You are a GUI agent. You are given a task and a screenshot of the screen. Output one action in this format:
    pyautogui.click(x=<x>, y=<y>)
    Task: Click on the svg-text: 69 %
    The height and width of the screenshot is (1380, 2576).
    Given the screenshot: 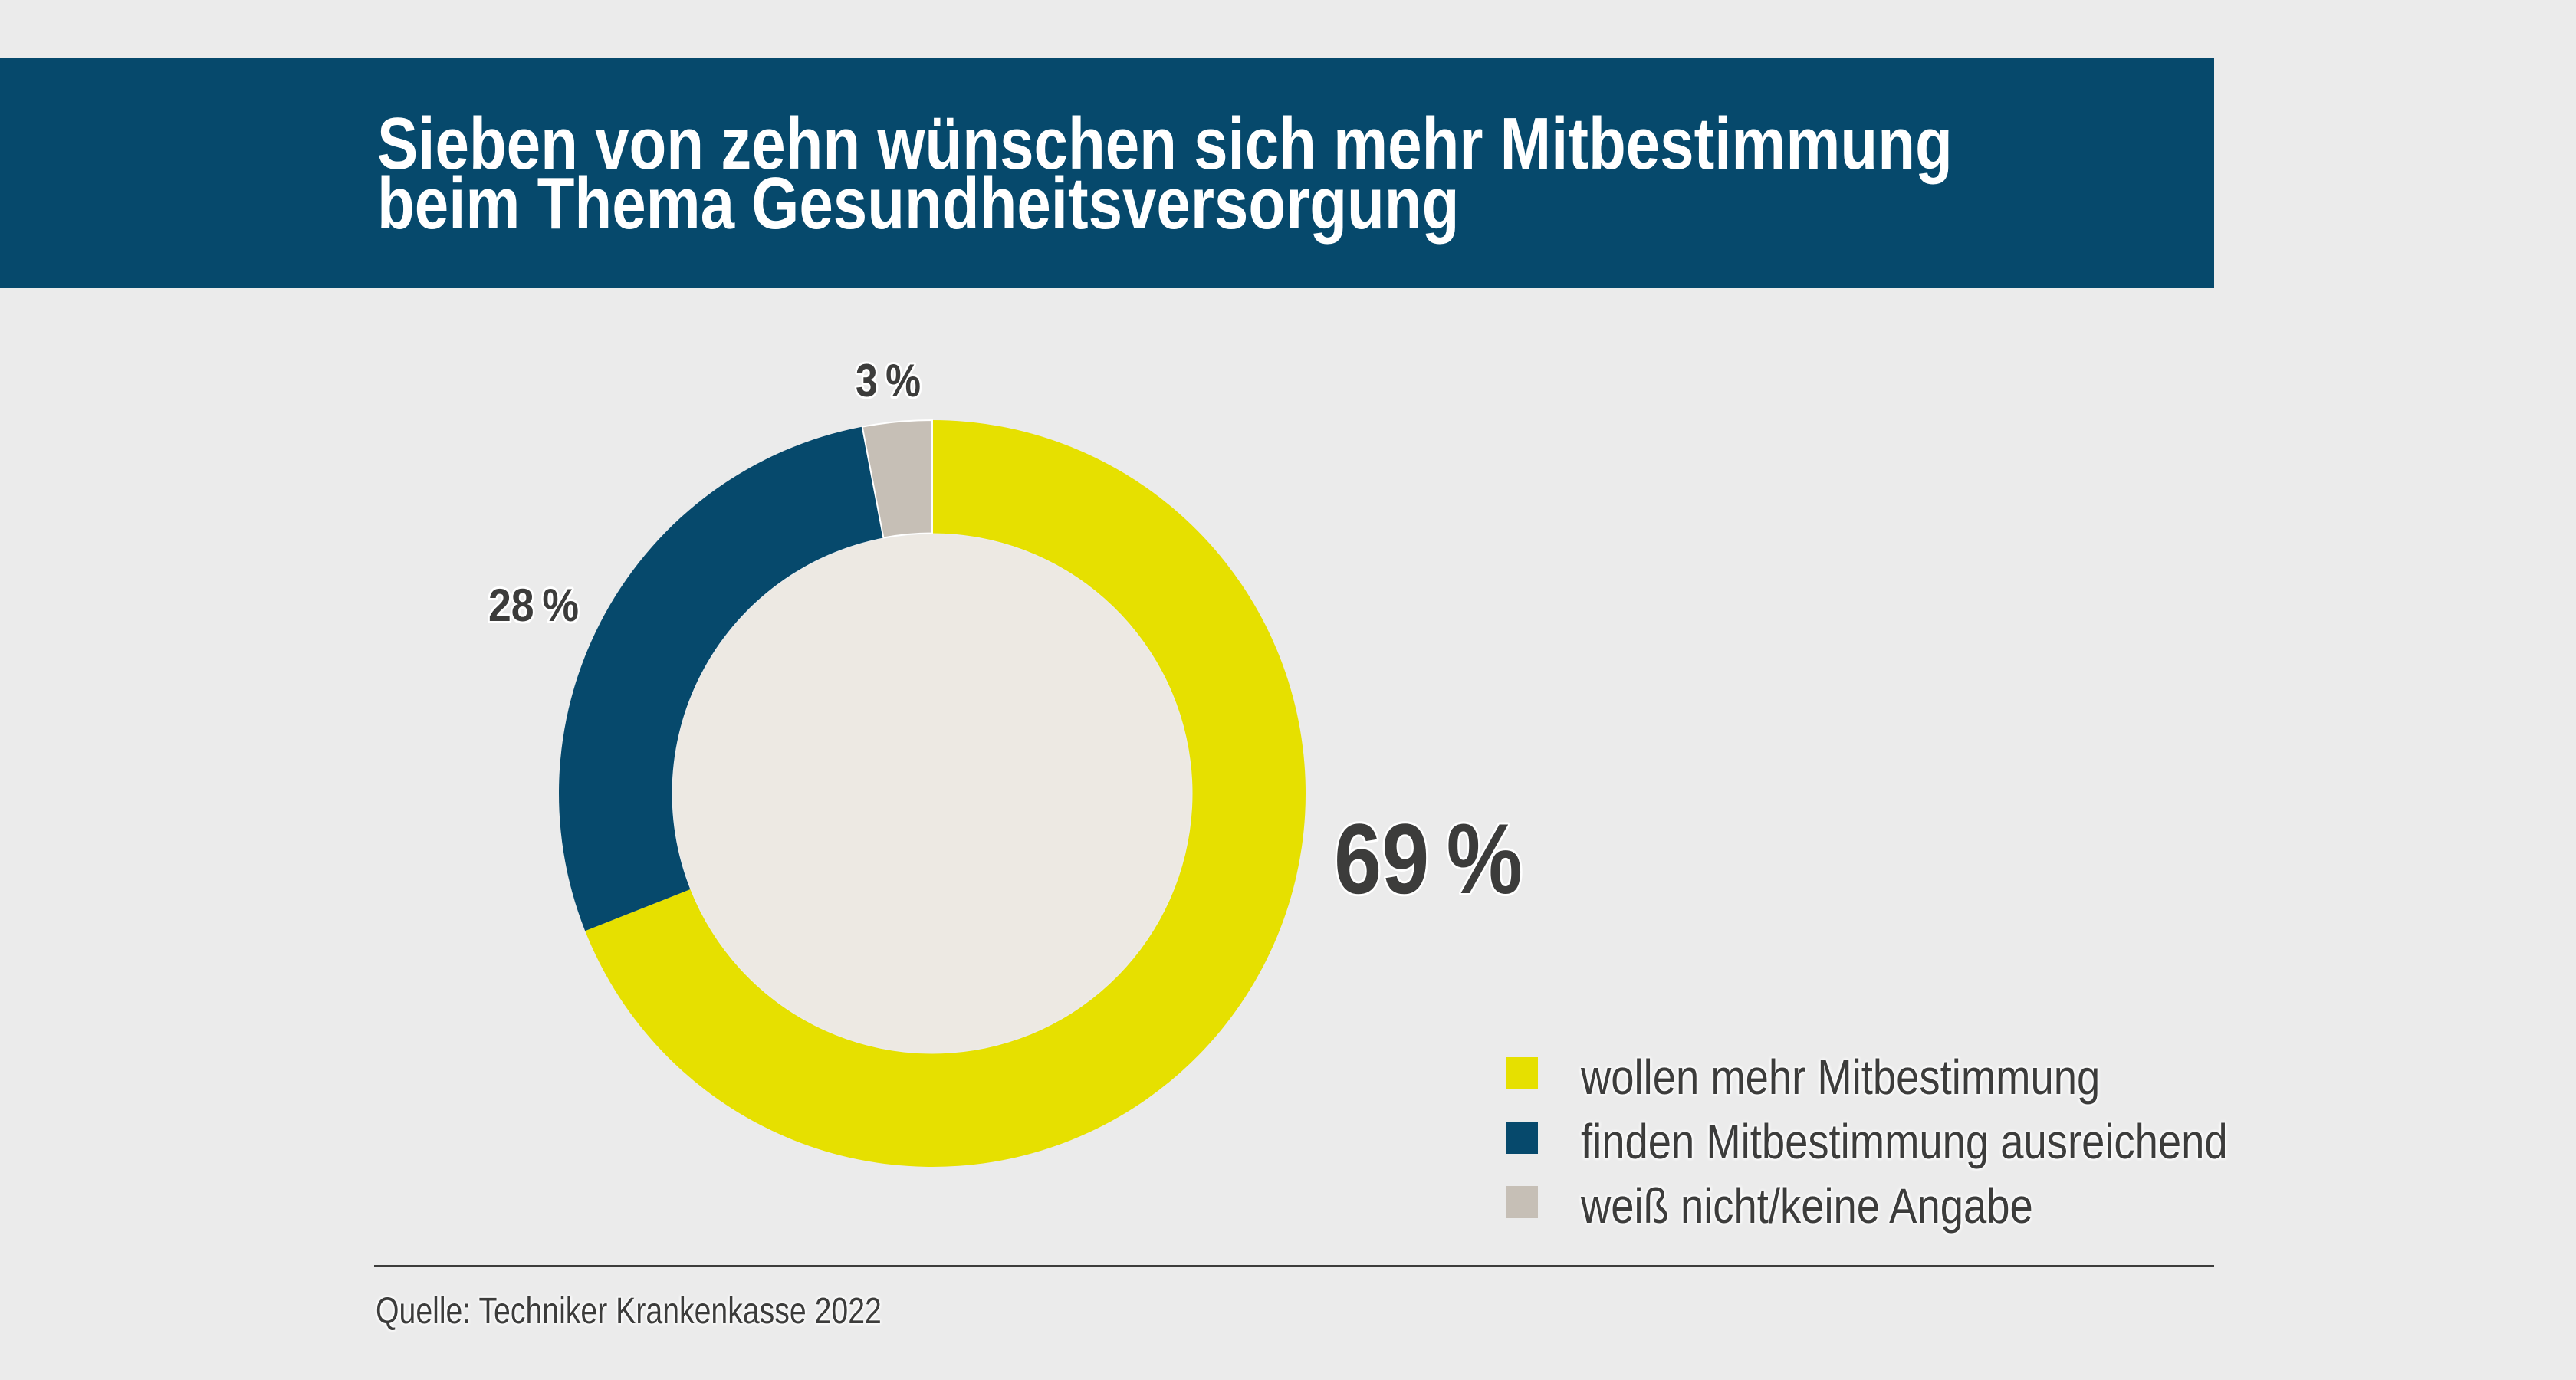 What is the action you would take?
    pyautogui.click(x=1429, y=859)
    